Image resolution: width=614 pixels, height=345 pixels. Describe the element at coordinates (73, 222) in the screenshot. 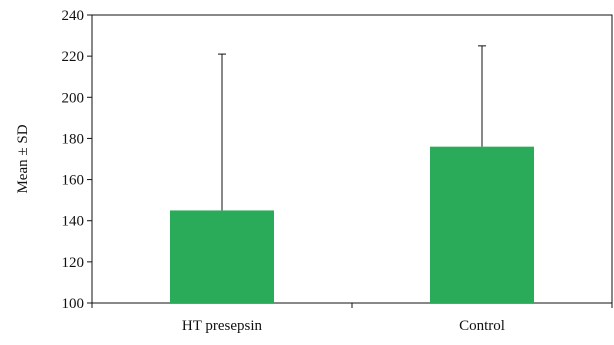

I see `y-tick-label: 140` at that location.